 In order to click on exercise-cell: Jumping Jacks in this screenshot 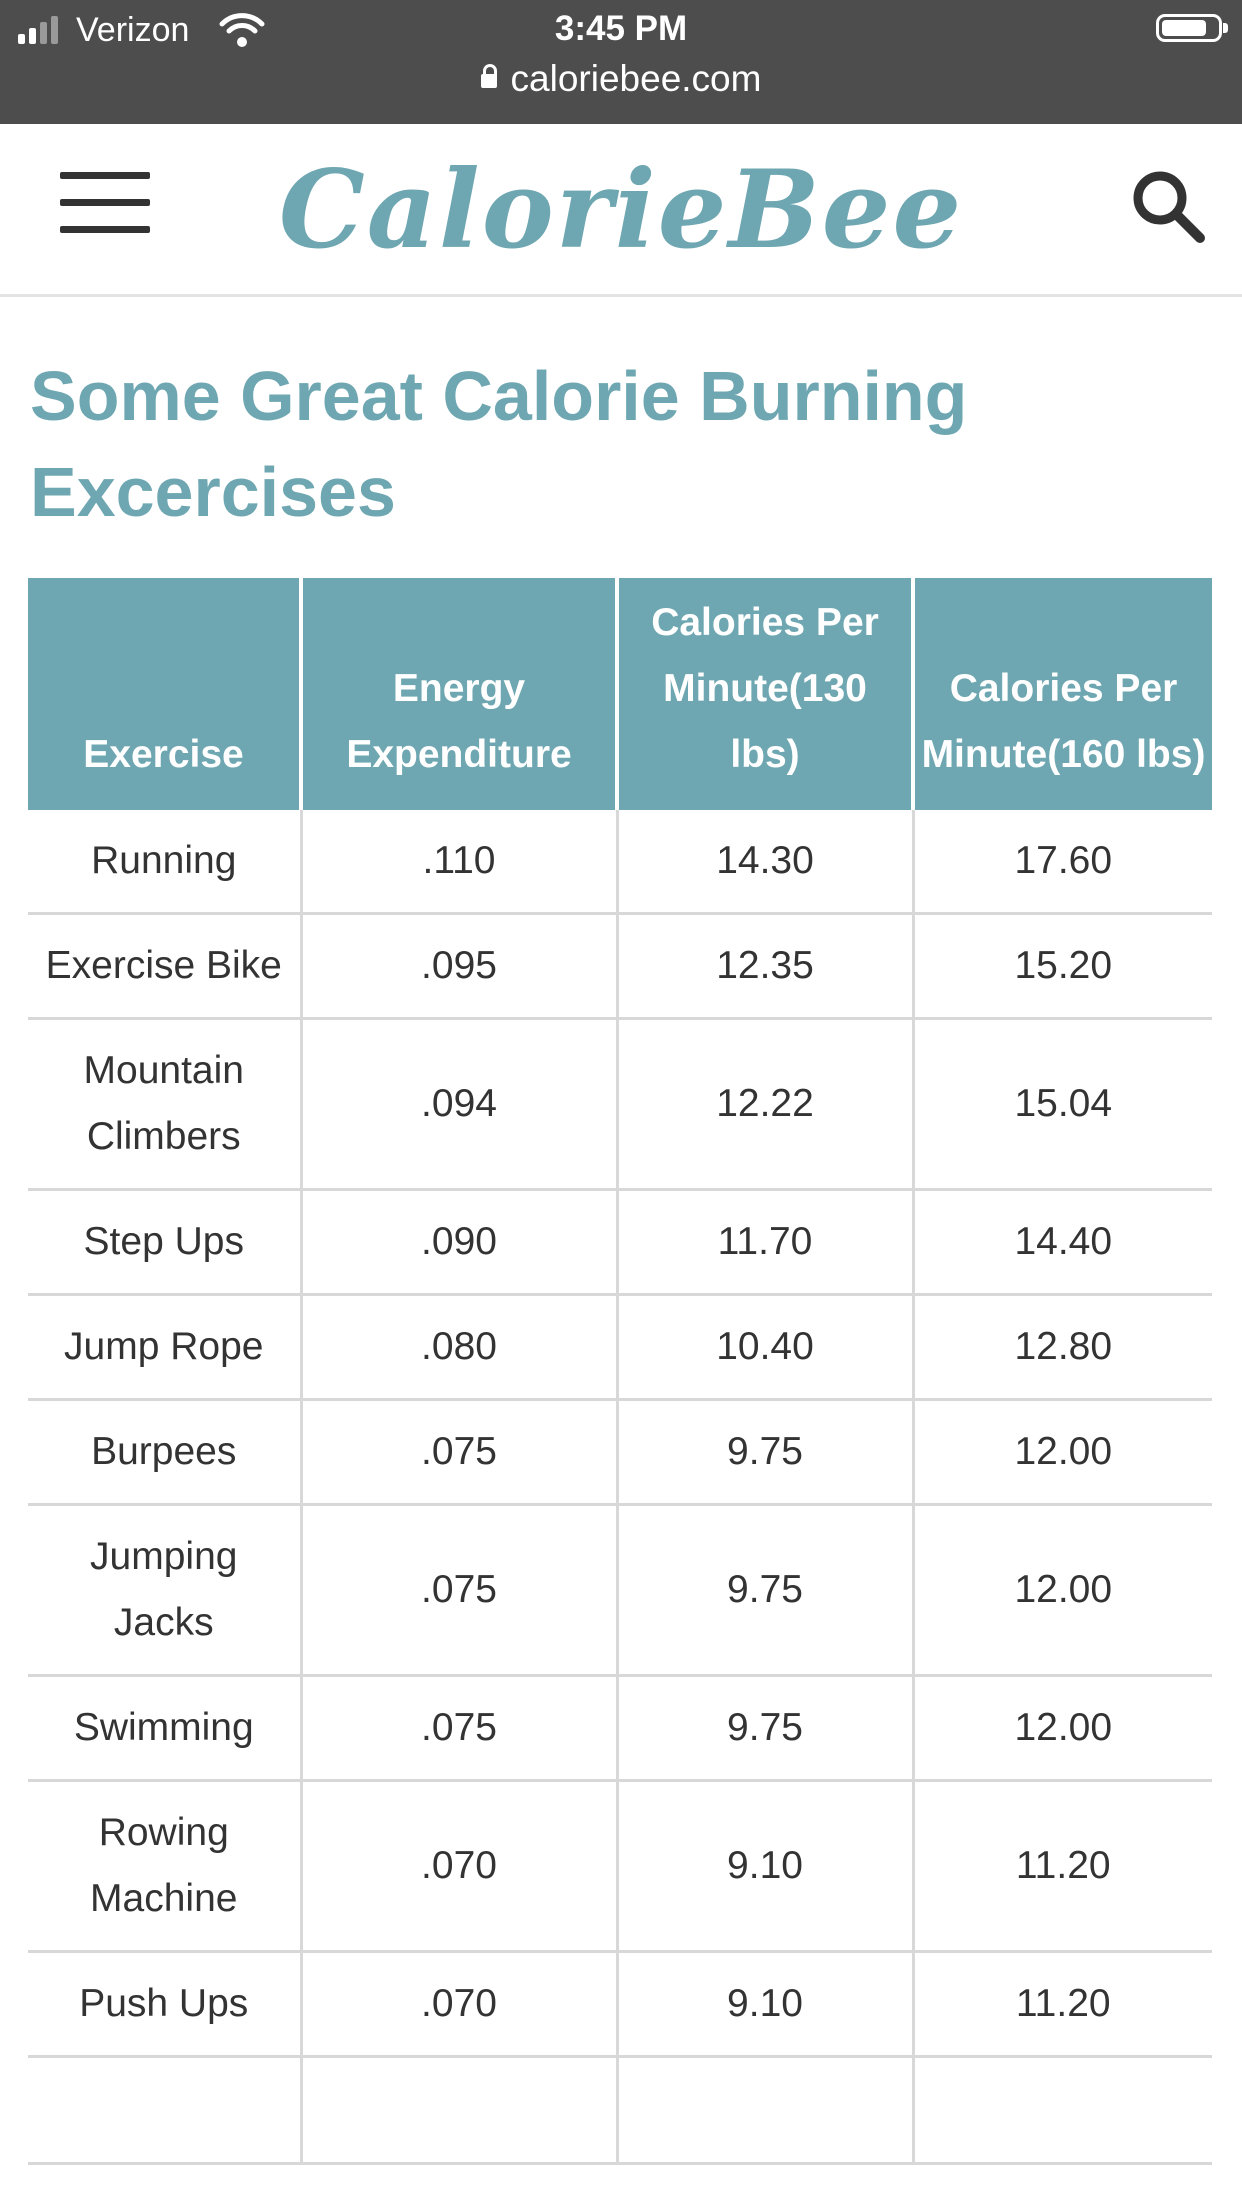, I will do `click(164, 1590)`.